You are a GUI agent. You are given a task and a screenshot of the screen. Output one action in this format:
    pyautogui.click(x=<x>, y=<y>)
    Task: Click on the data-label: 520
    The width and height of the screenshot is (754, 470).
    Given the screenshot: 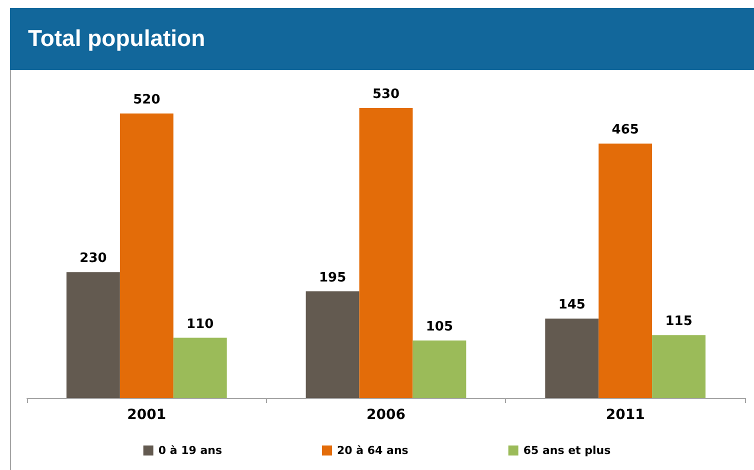 What is the action you would take?
    pyautogui.click(x=146, y=100)
    